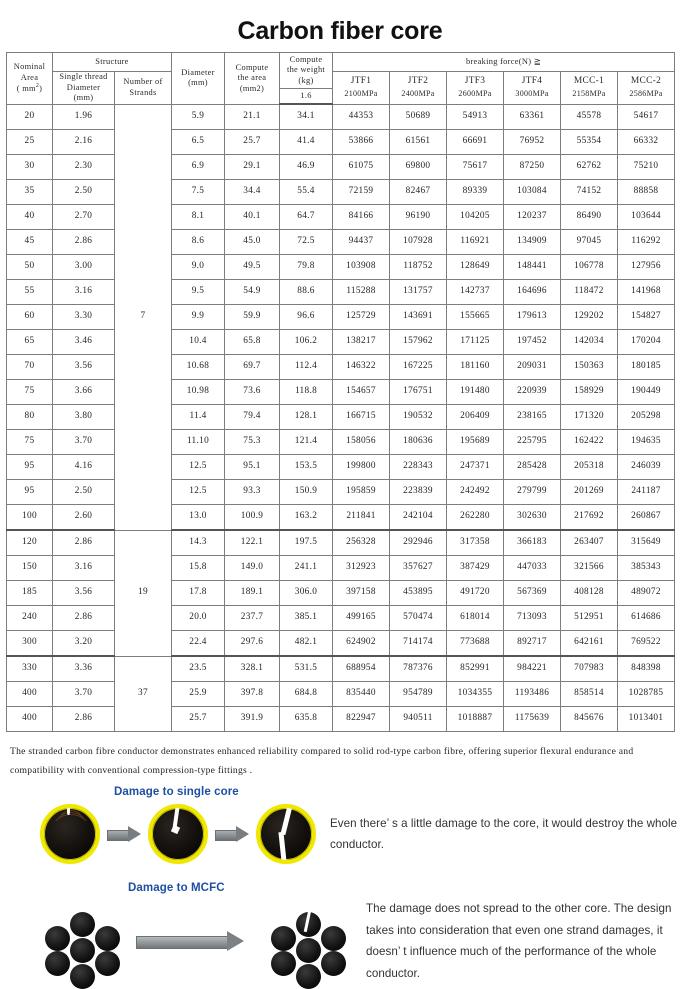 The image size is (680, 989). I want to click on cell-nominal-area: 65, so click(29, 342).